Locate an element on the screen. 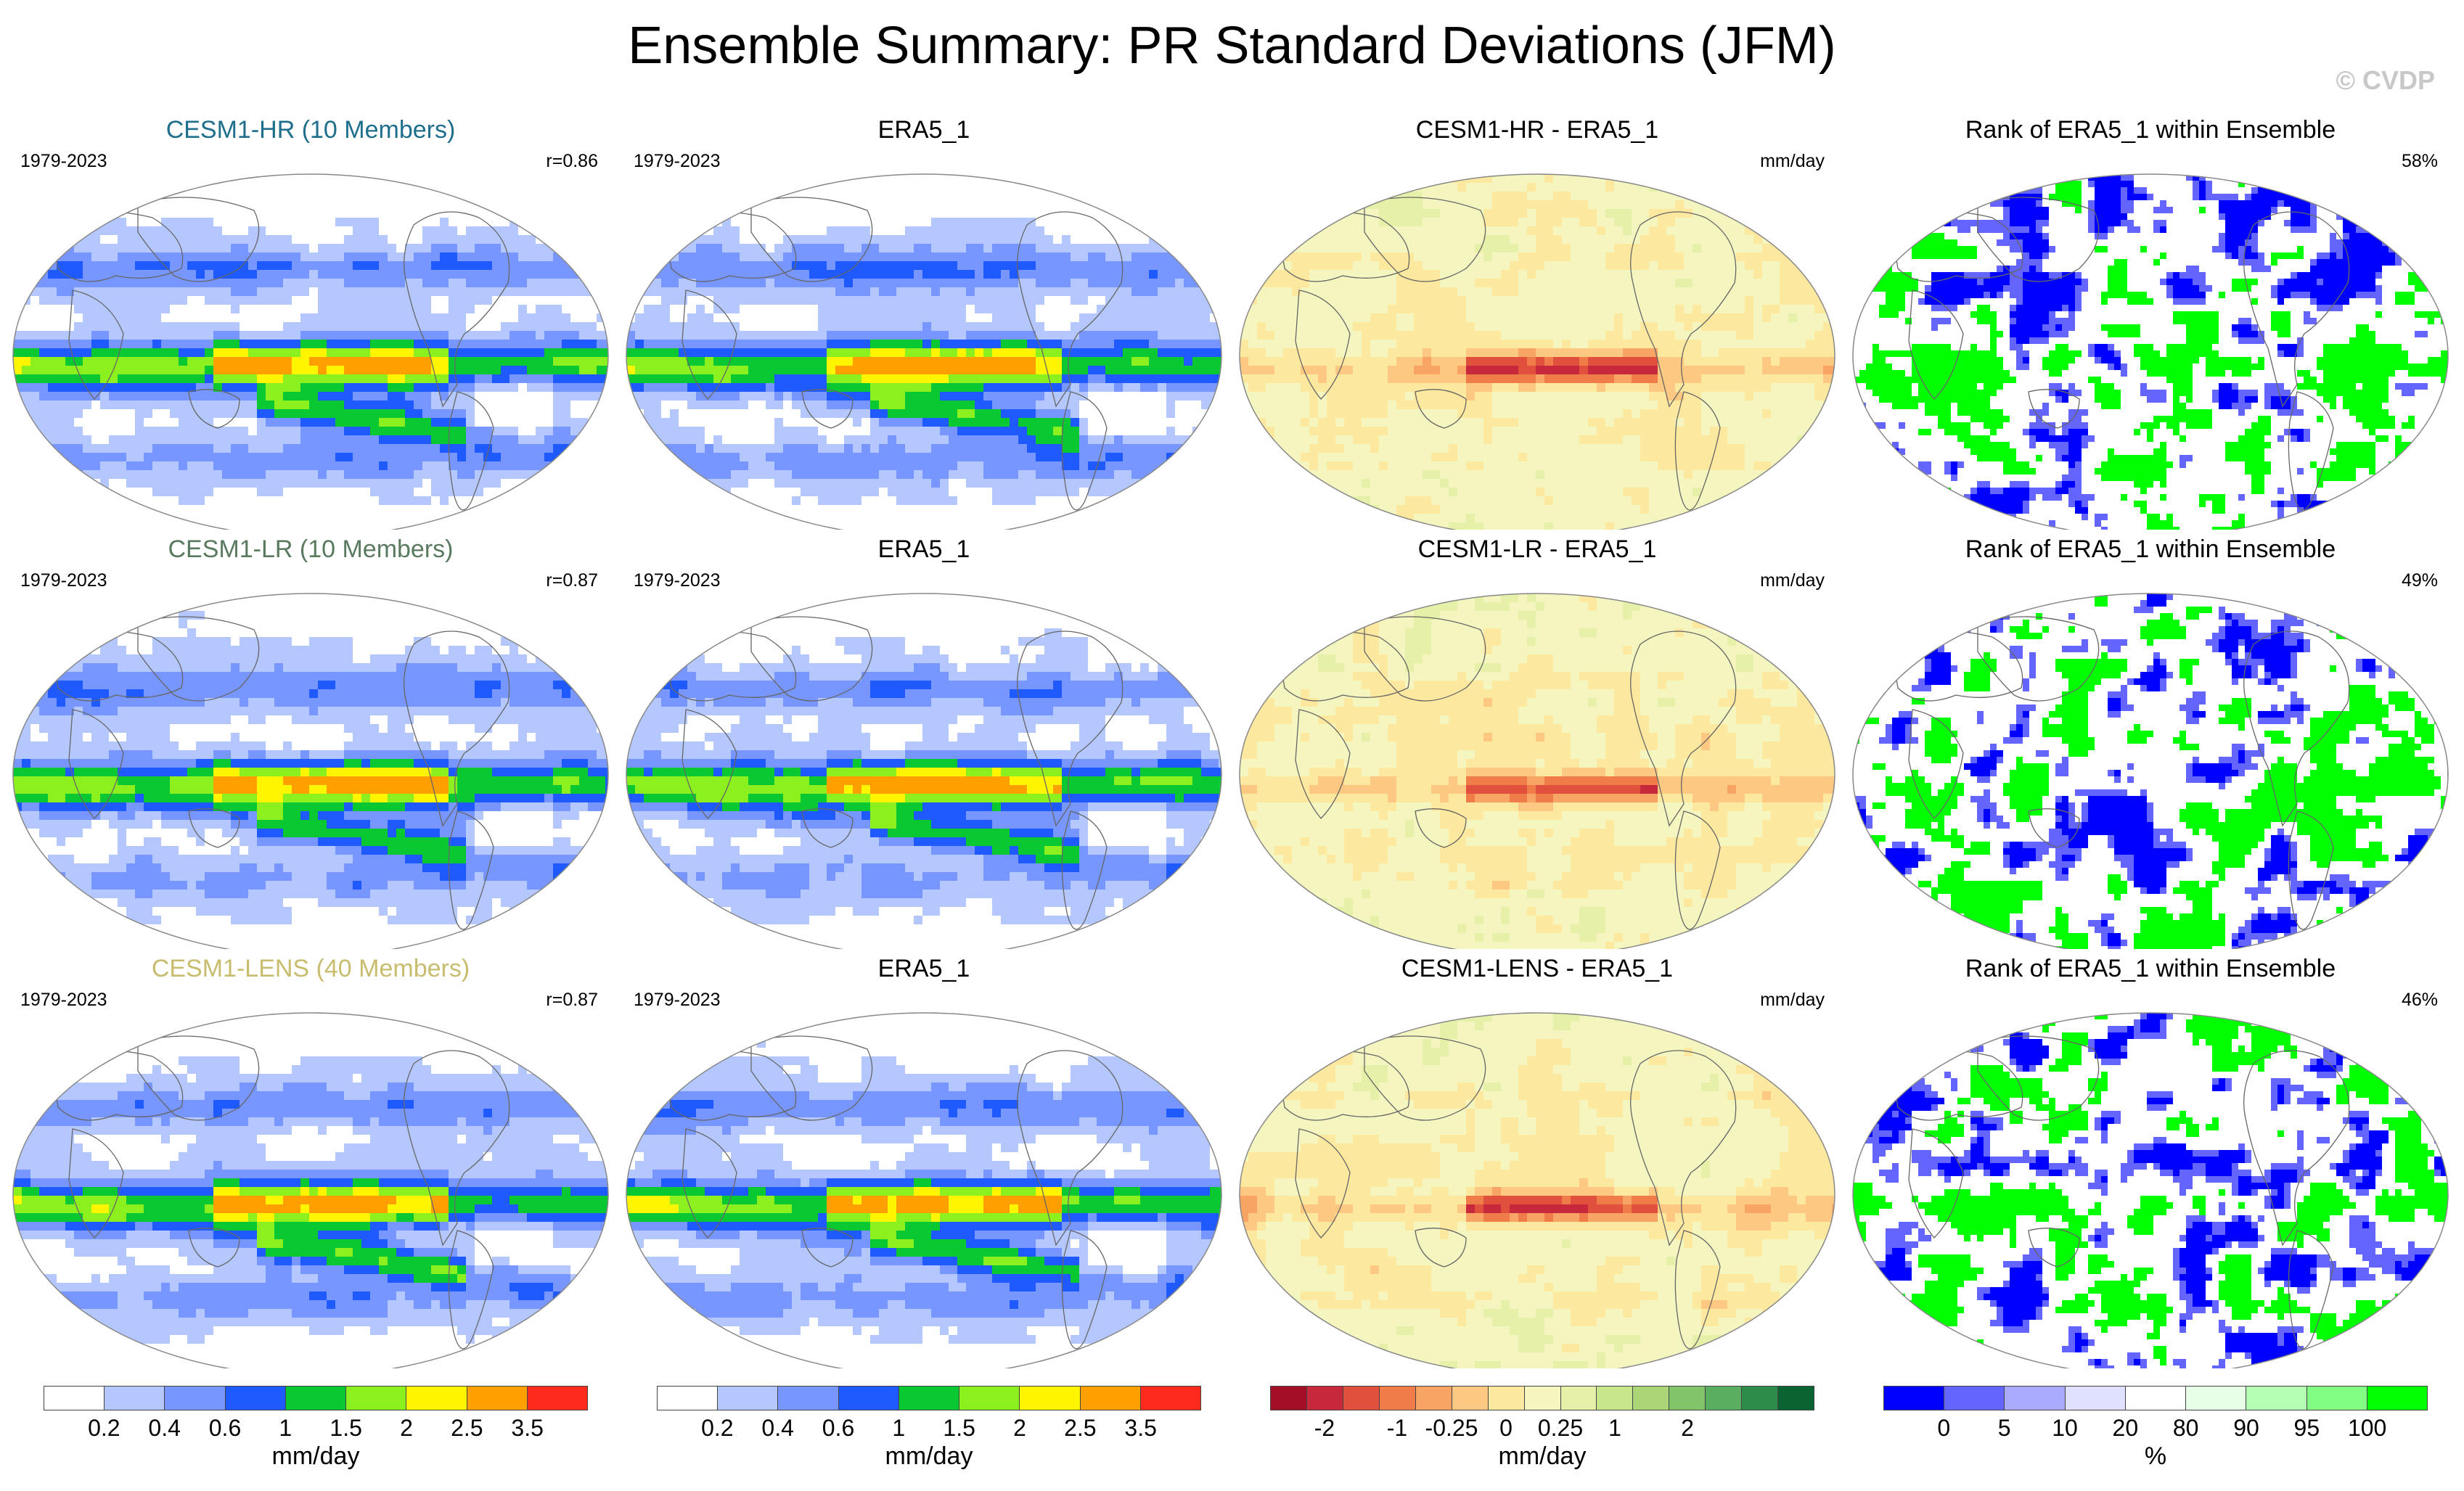 Image resolution: width=2464 pixels, height=1491 pixels. colorbar-tick-label: 3.5 is located at coordinates (527, 1428).